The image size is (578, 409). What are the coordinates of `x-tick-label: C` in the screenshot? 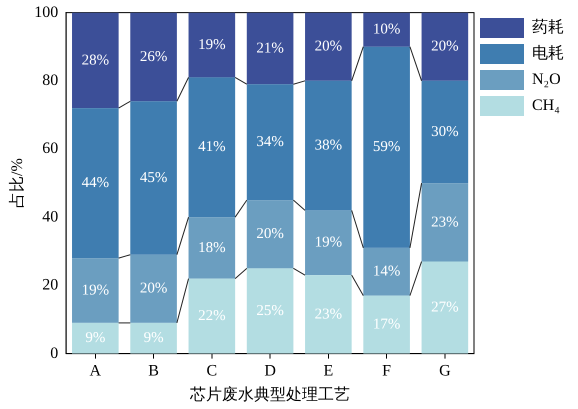 It's located at (212, 371).